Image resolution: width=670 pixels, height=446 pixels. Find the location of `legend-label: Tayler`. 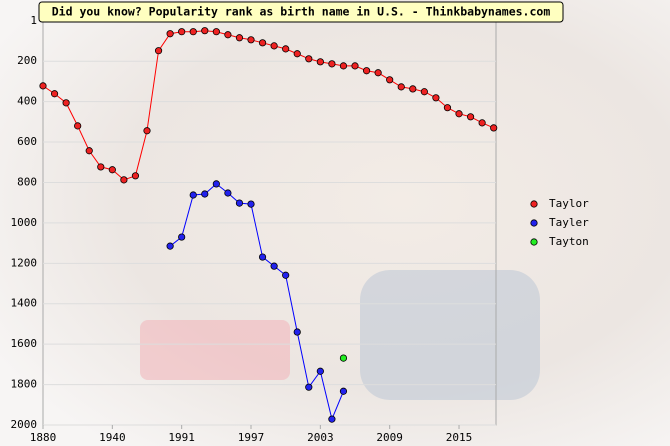

legend-label: Tayler is located at coordinates (569, 222).